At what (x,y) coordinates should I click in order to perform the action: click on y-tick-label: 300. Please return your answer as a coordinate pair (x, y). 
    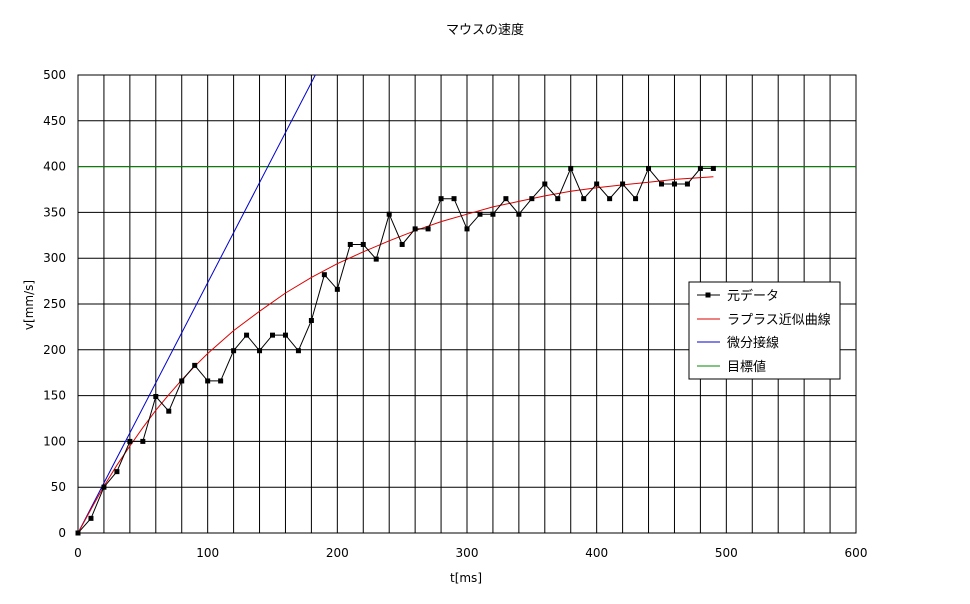
    Looking at the image, I should click on (54, 258).